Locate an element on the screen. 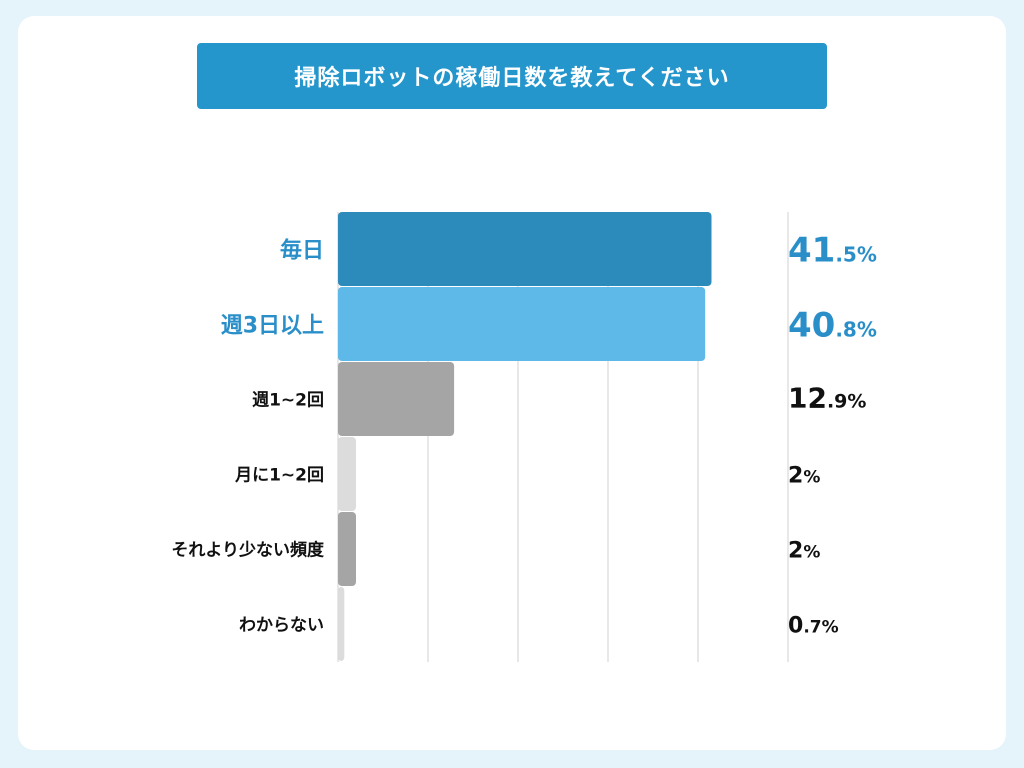  value-label-sub: .7% is located at coordinates (820, 628).